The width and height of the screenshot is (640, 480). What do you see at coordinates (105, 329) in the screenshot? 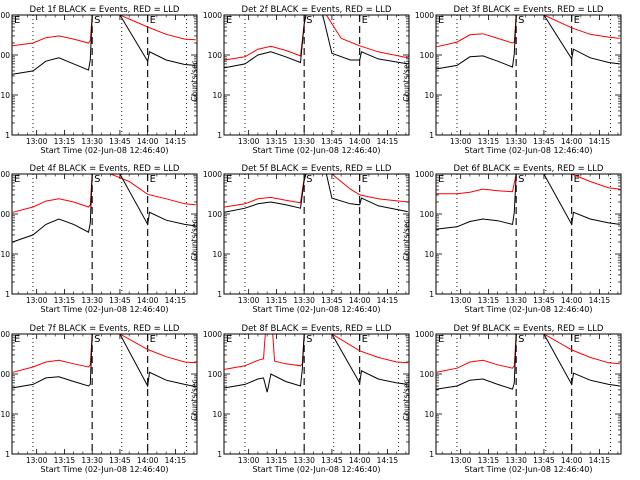
I see `panel-title: Det 7f BLACK = Events, RED = LLD` at bounding box center [105, 329].